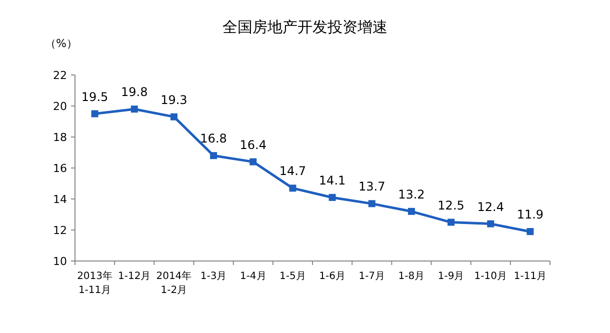 The image size is (610, 333). Describe the element at coordinates (411, 194) in the screenshot. I see `data-label: 13.2` at that location.